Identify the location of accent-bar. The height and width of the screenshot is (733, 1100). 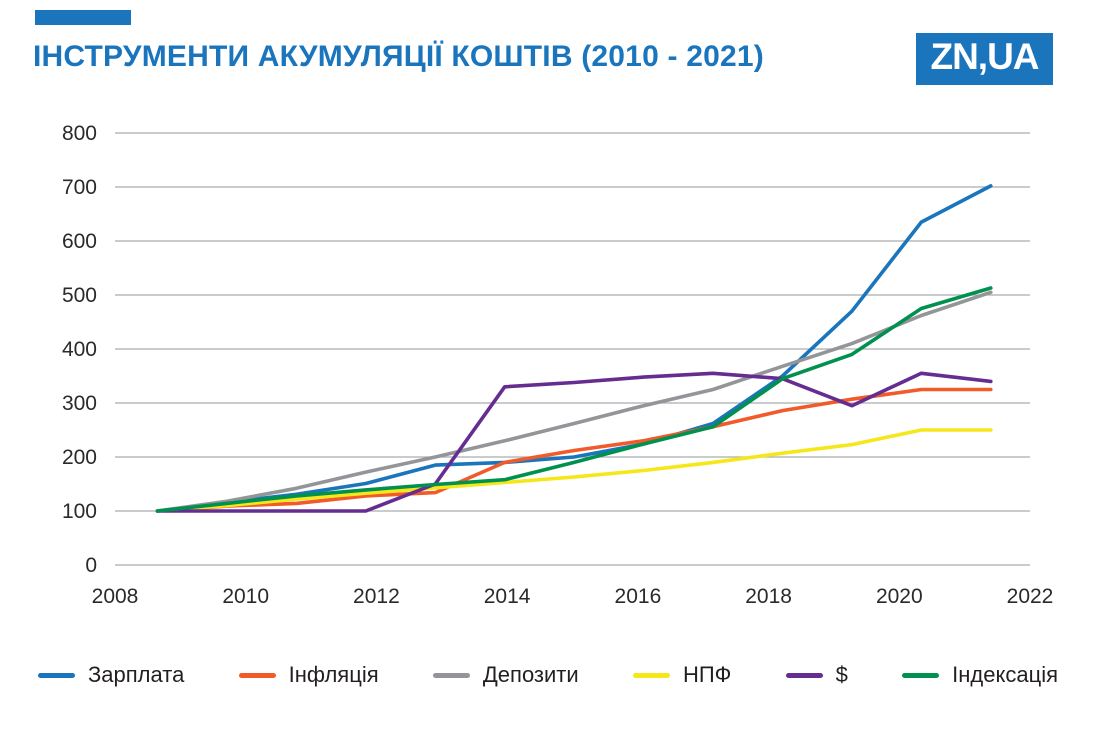
(83, 17).